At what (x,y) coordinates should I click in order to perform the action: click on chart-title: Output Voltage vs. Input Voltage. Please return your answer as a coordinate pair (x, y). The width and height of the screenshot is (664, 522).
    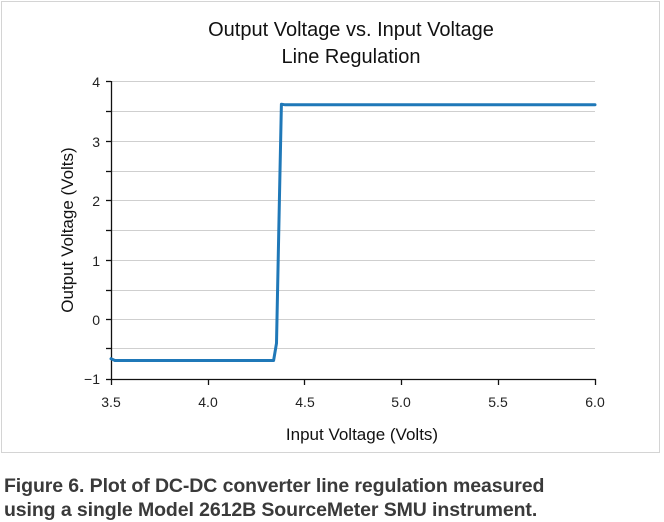
    Looking at the image, I should click on (351, 30).